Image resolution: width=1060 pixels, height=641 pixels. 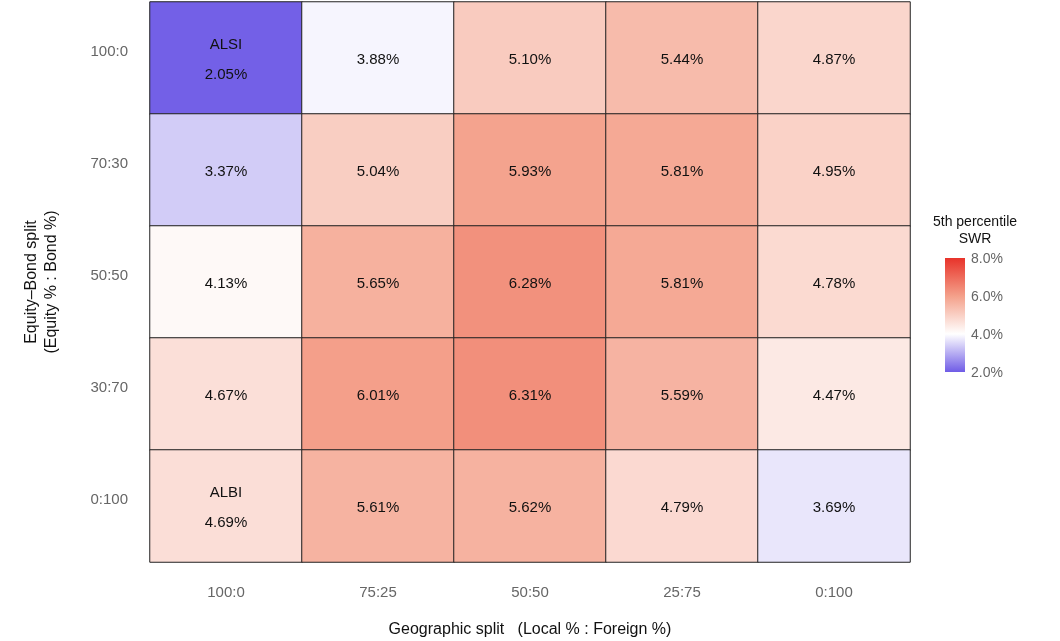 What do you see at coordinates (226, 58) in the screenshot?
I see `data-label: ALSI 2.05%` at bounding box center [226, 58].